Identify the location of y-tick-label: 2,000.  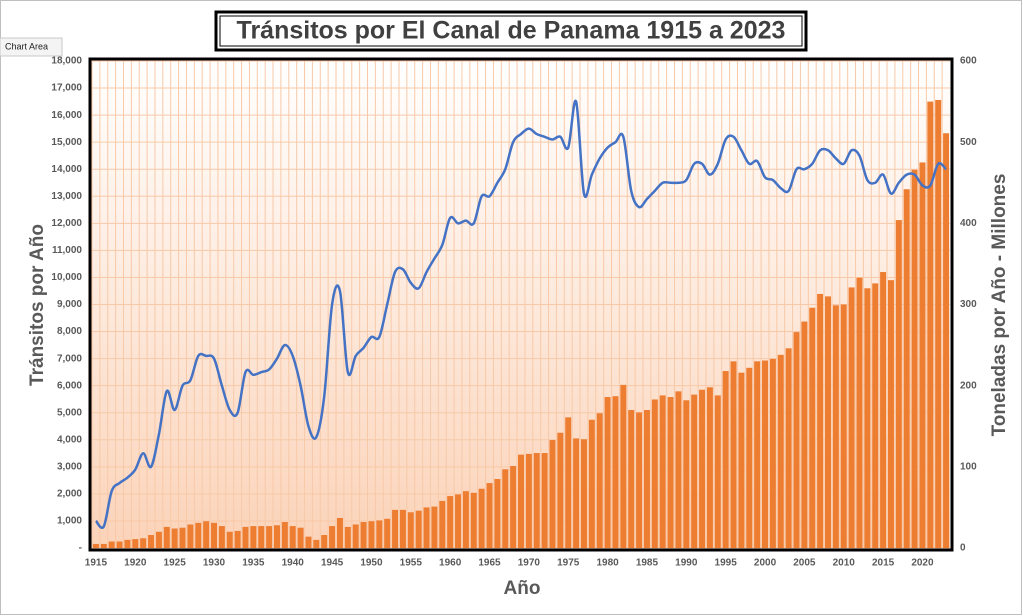
(69, 494).